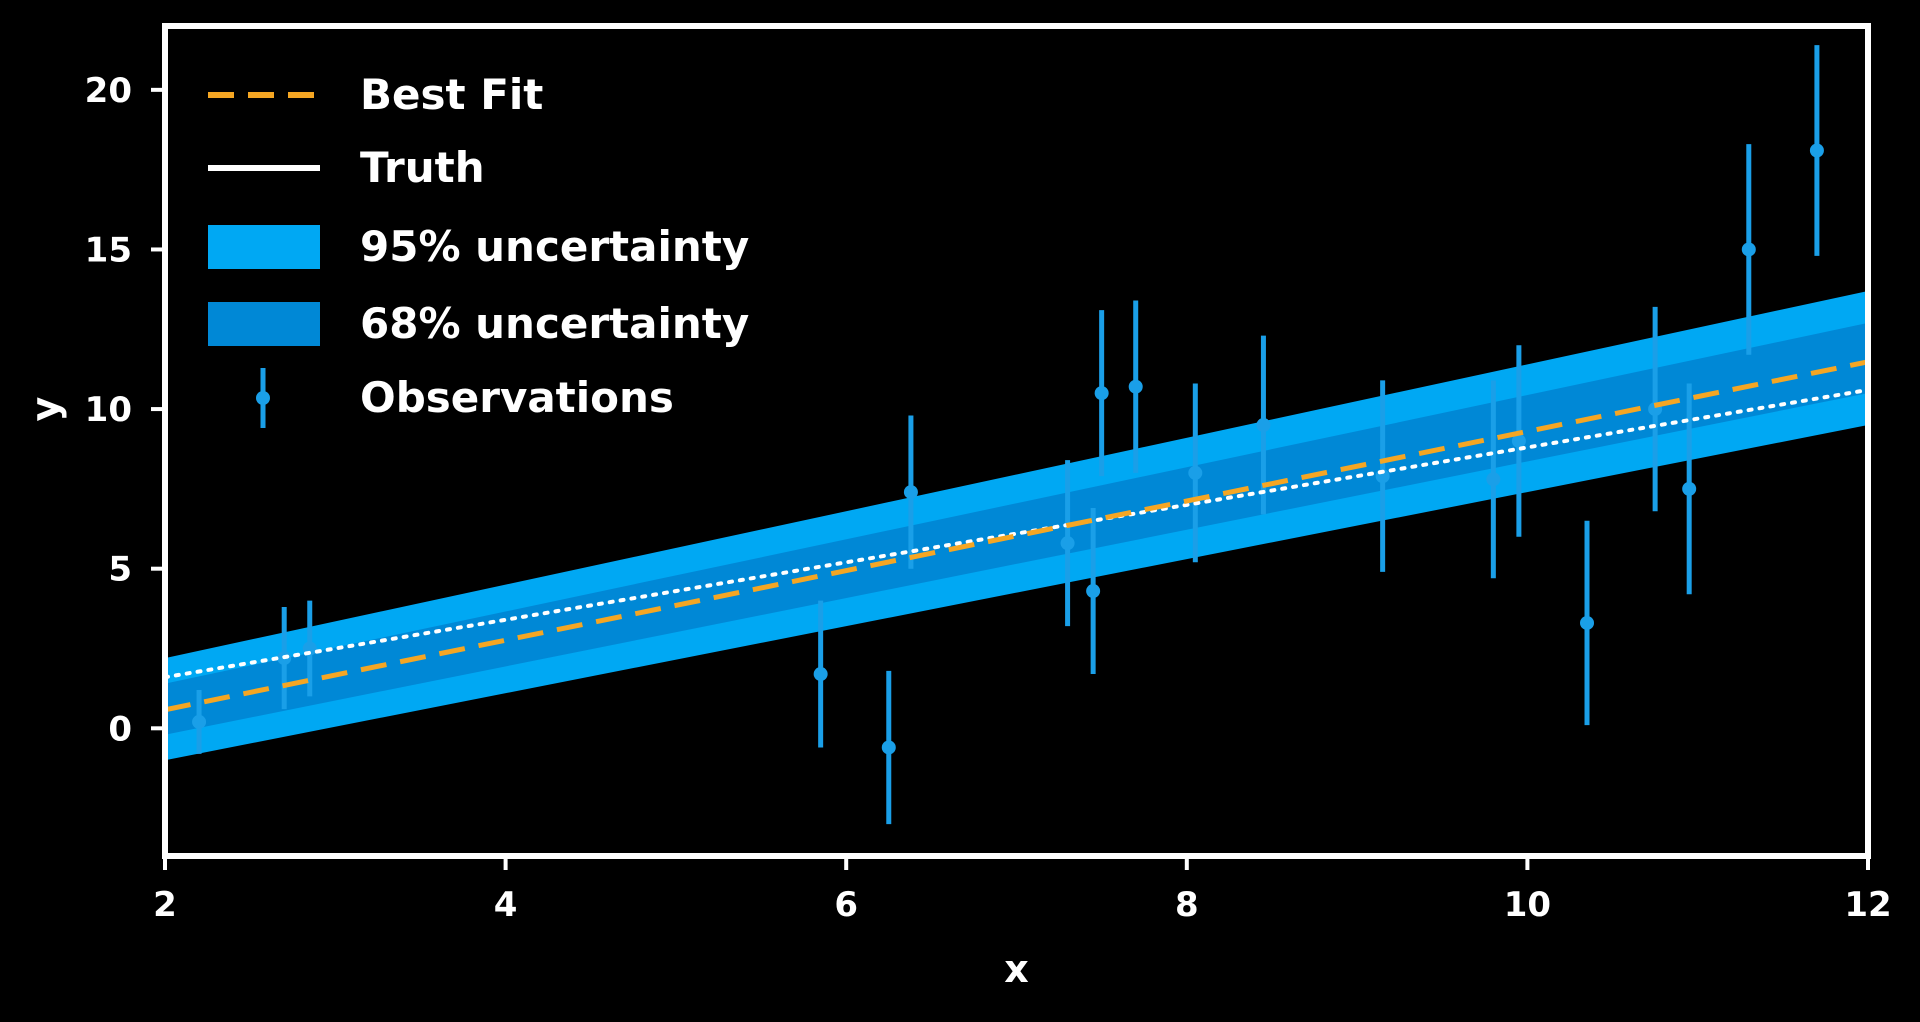  What do you see at coordinates (554, 246) in the screenshot?
I see `legend-label: 95% uncertainty` at bounding box center [554, 246].